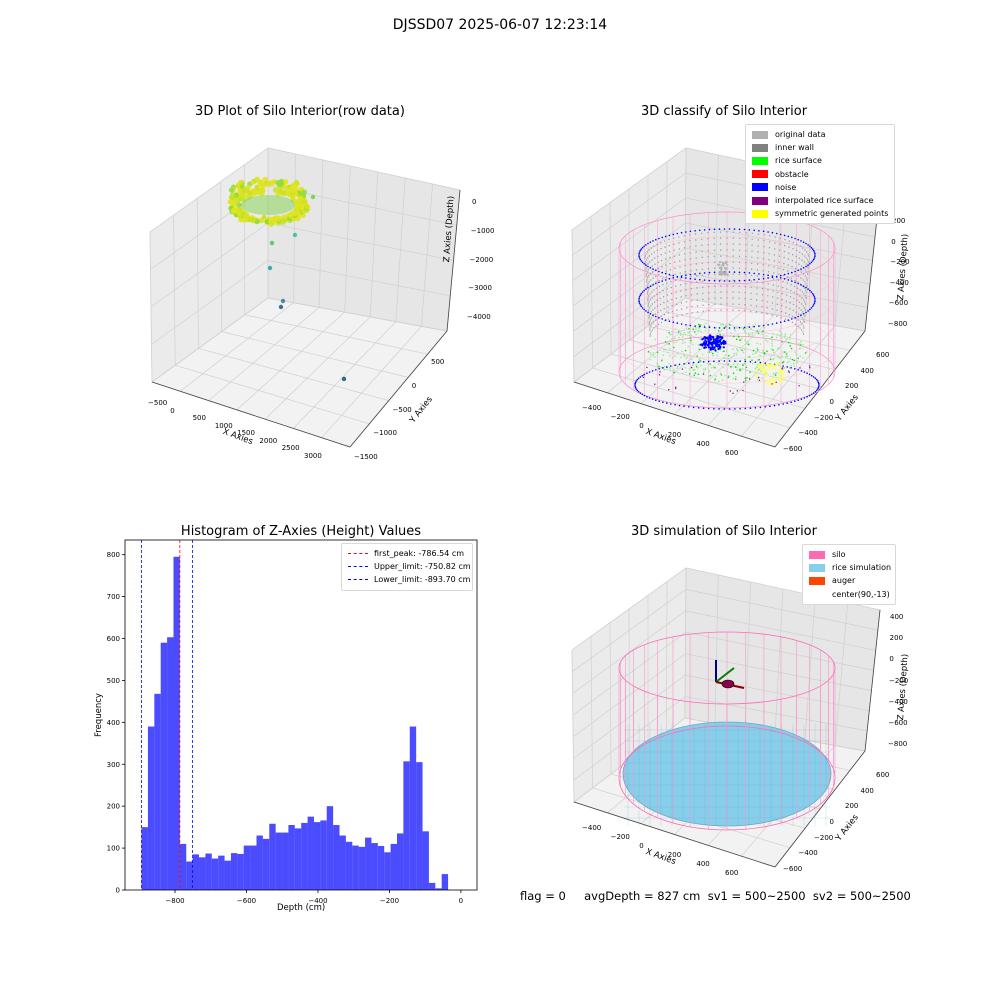  What do you see at coordinates (798, 161) in the screenshot?
I see `legend-label: rice surface` at bounding box center [798, 161].